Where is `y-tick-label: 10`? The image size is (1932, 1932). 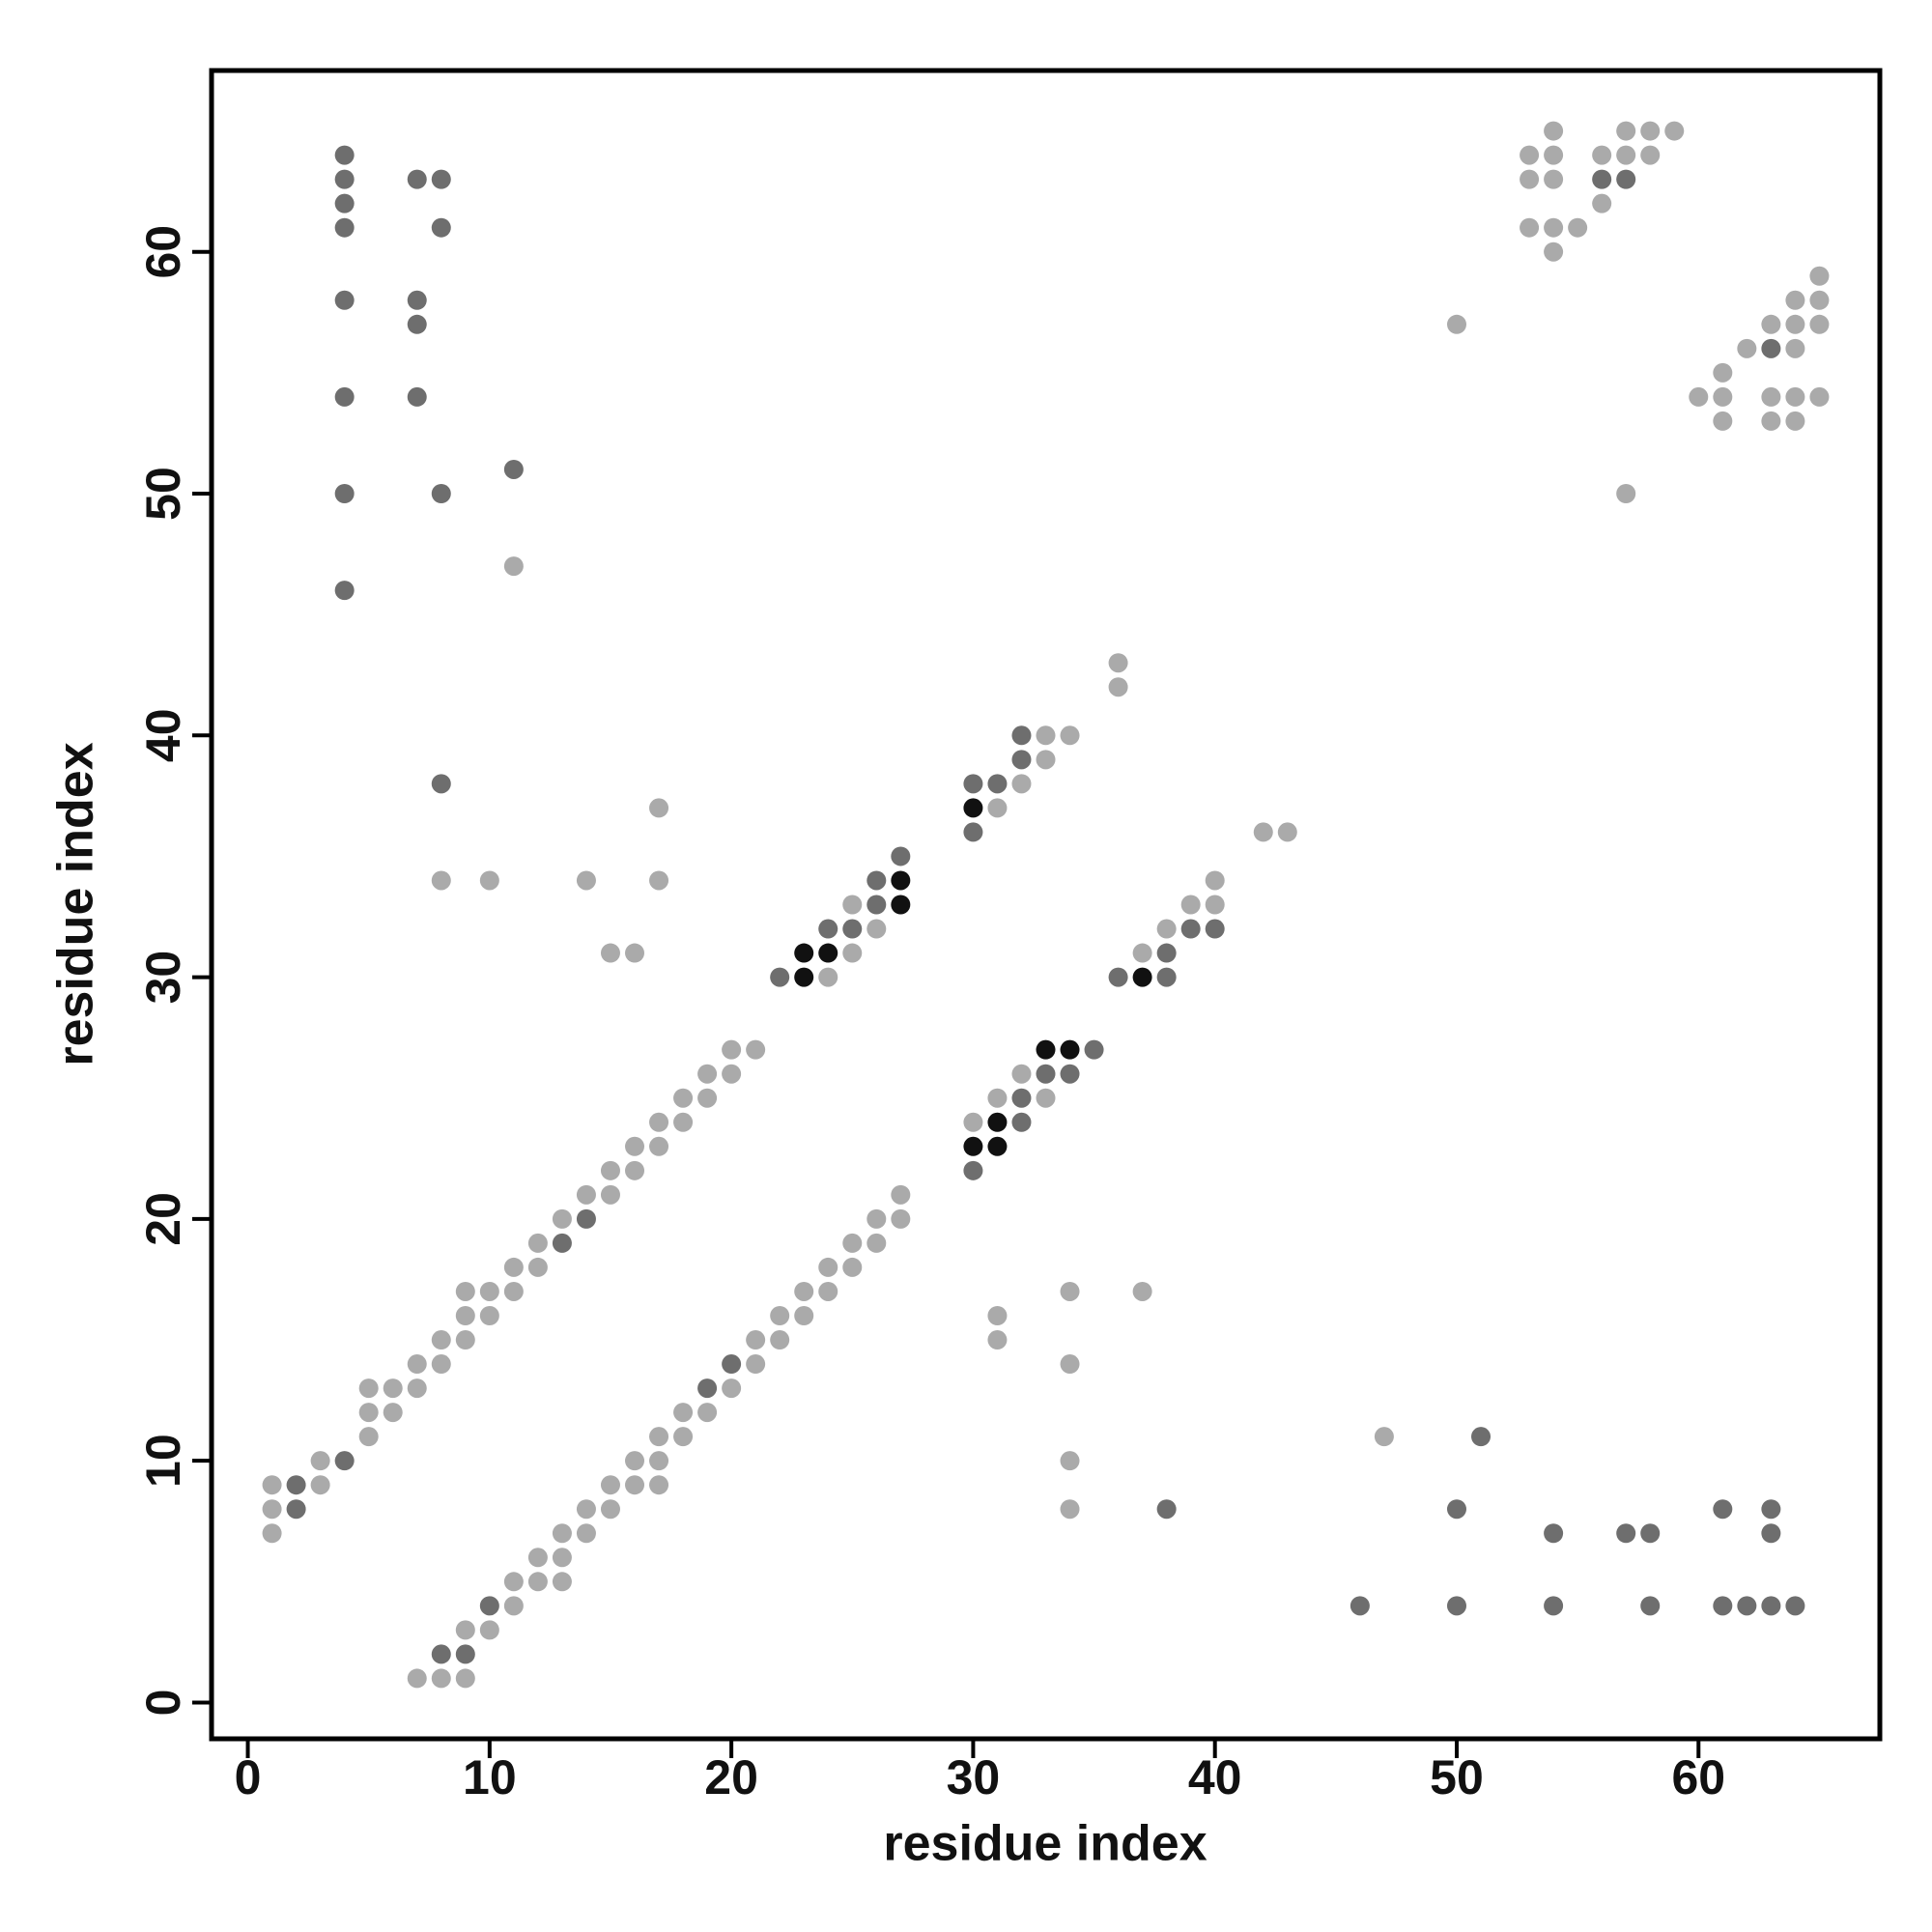 y-tick-label: 10 is located at coordinates (163, 1461).